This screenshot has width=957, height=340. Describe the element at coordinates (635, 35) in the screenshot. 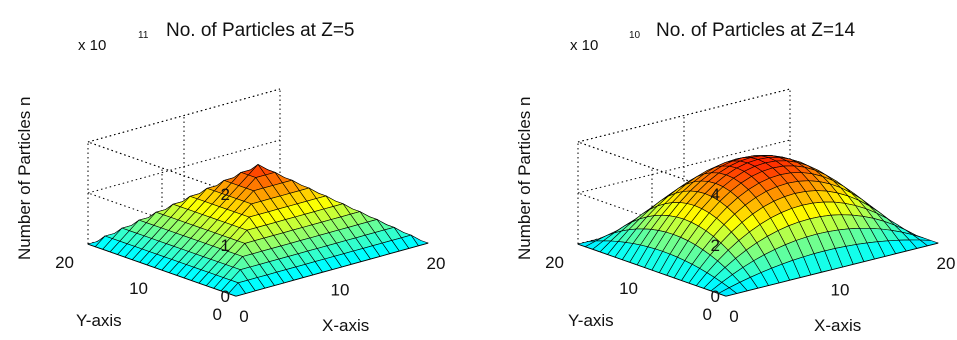

I see `exponent-value: 10` at that location.